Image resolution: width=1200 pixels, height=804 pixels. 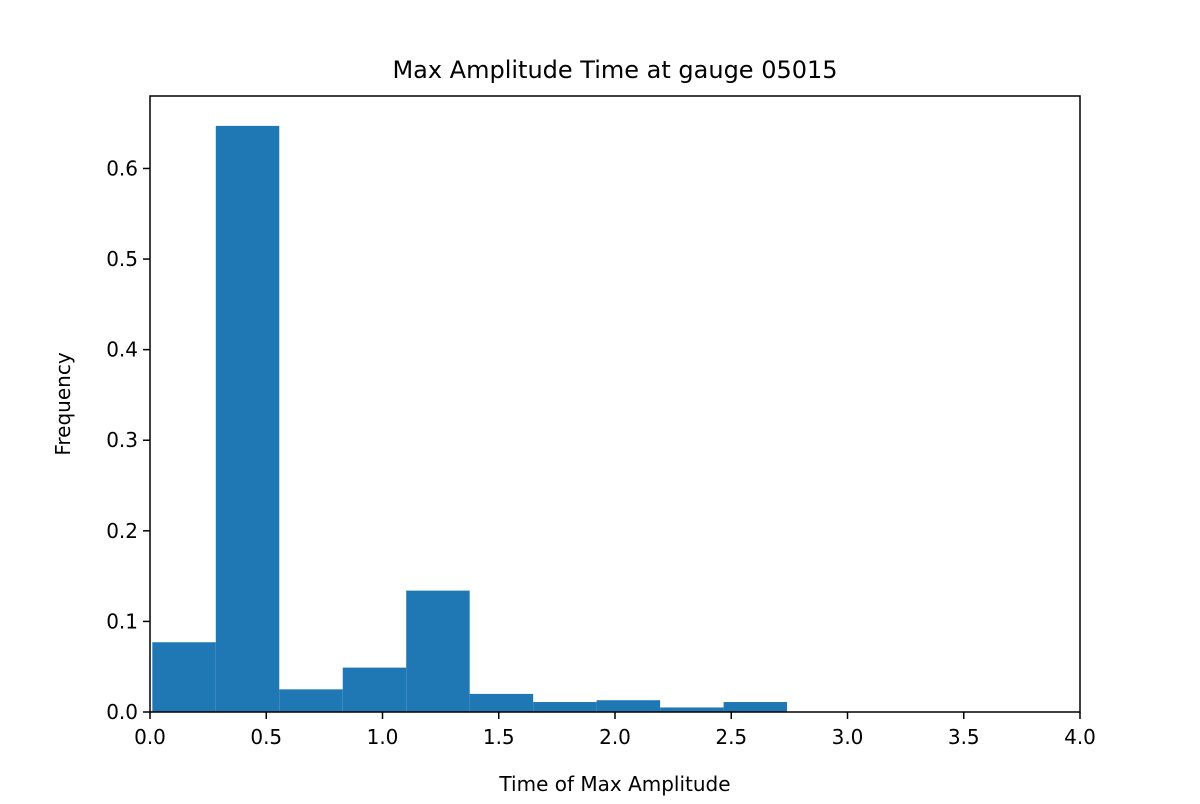 I want to click on y-axis-label: Frequency, so click(x=63, y=403).